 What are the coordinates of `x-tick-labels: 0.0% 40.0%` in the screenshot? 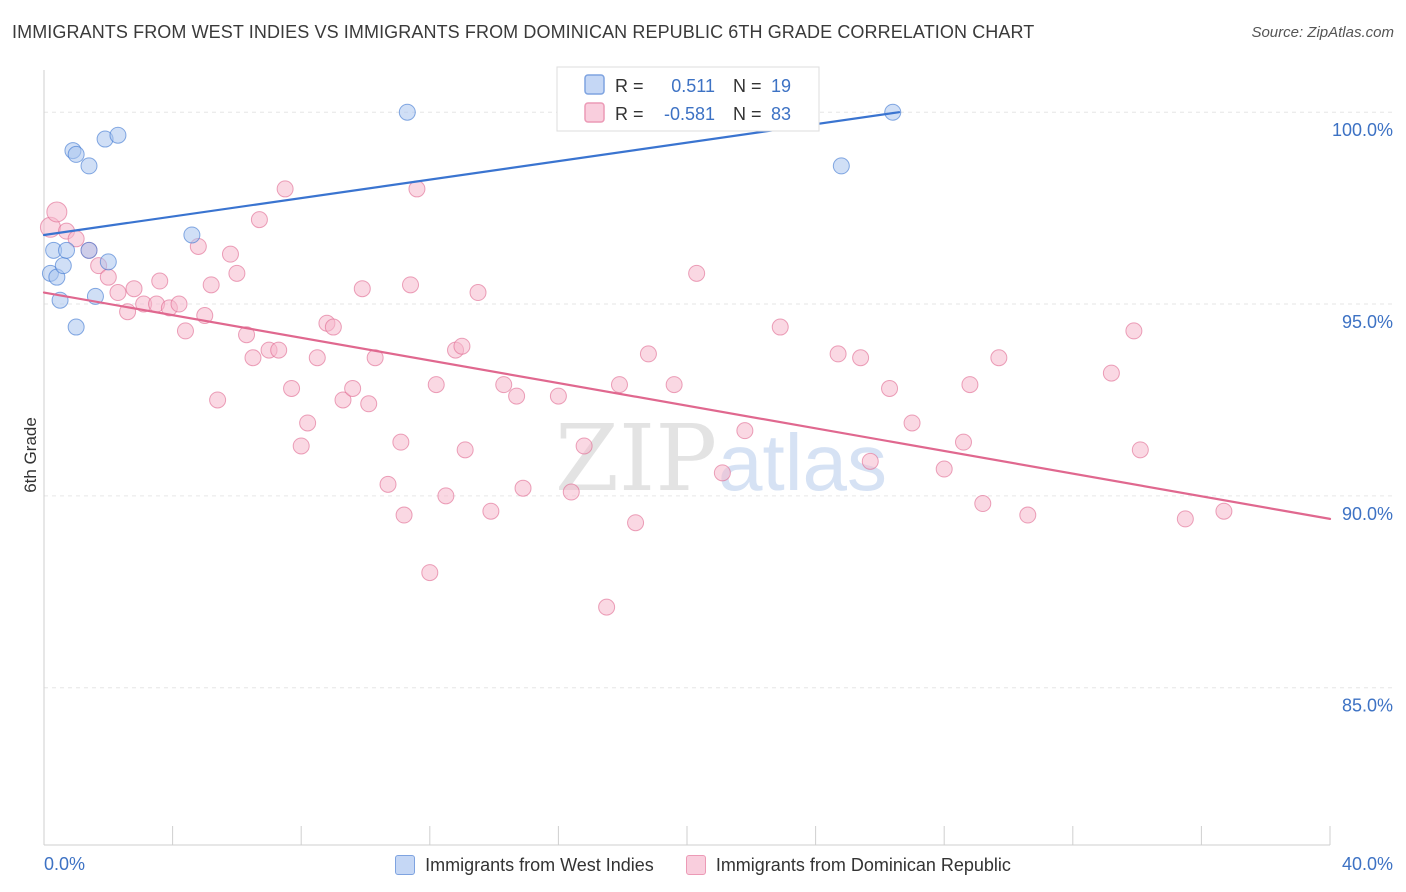 It's located at (718, 864).